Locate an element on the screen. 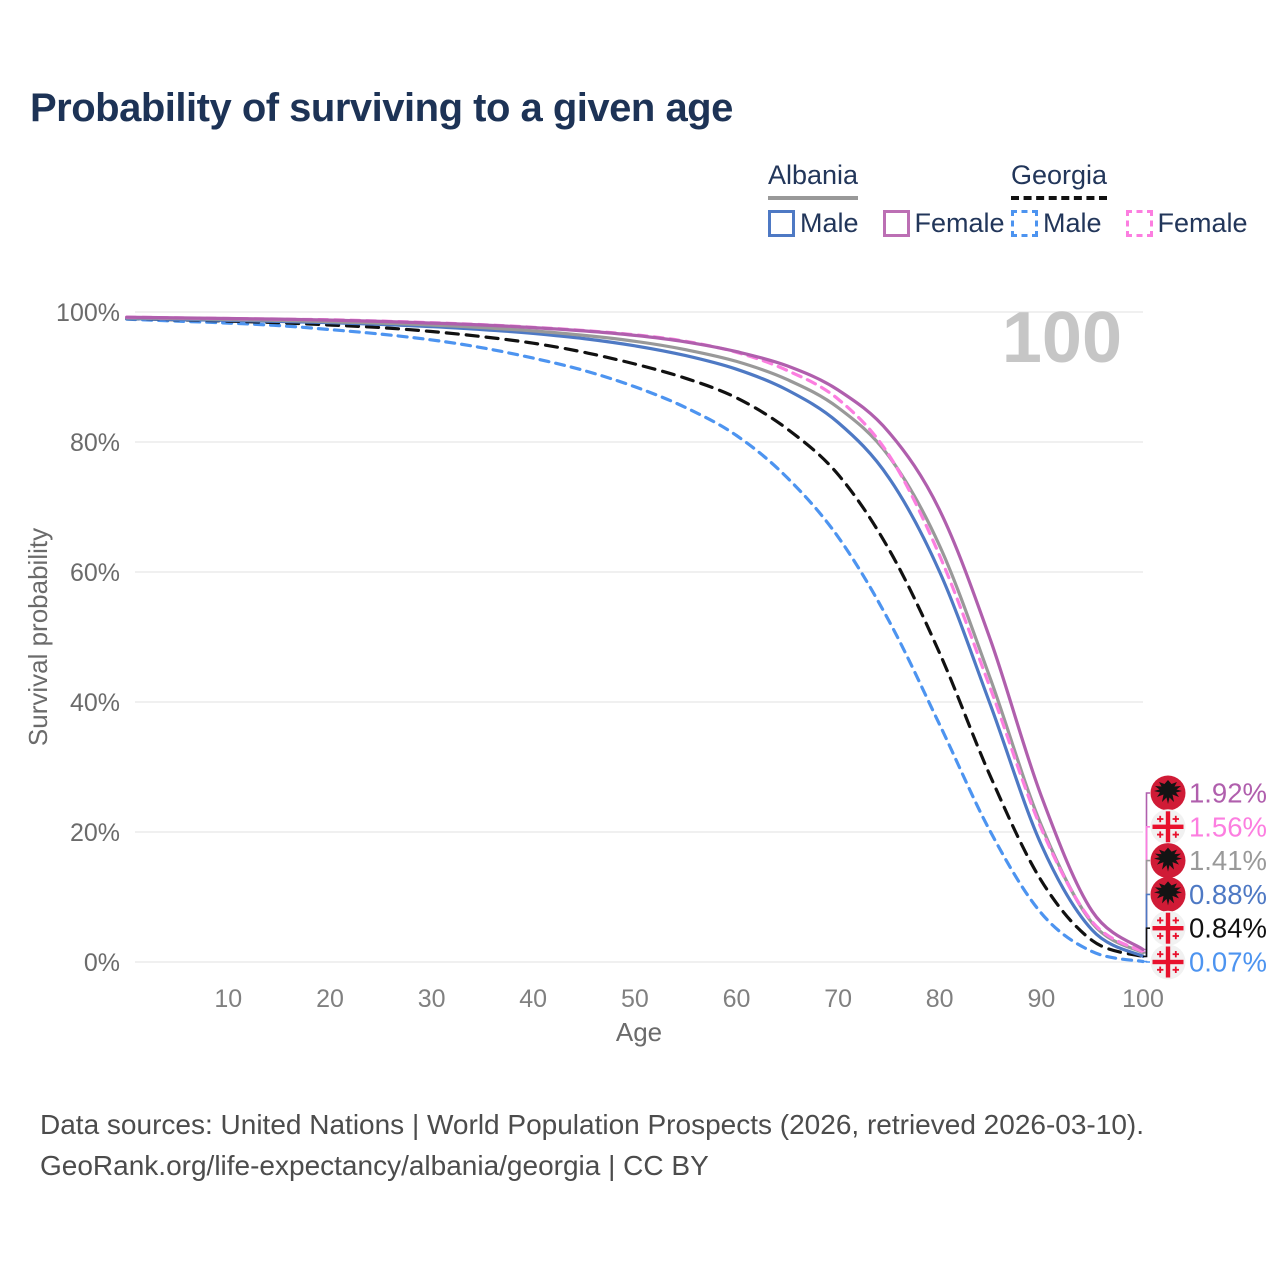 This screenshot has width=1280, height=1280. end-value-label: 1.41% is located at coordinates (1228, 860).